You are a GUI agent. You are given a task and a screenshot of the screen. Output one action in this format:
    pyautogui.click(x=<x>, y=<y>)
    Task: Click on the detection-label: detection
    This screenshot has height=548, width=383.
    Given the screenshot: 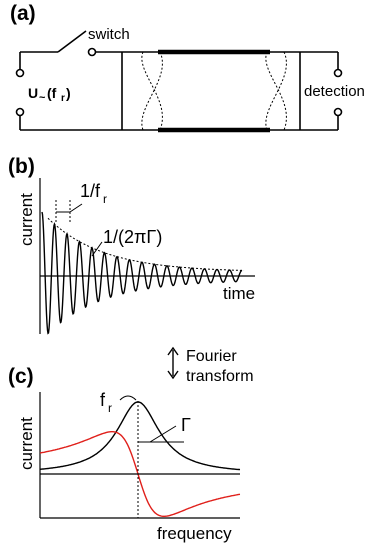 What is the action you would take?
    pyautogui.click(x=334, y=91)
    